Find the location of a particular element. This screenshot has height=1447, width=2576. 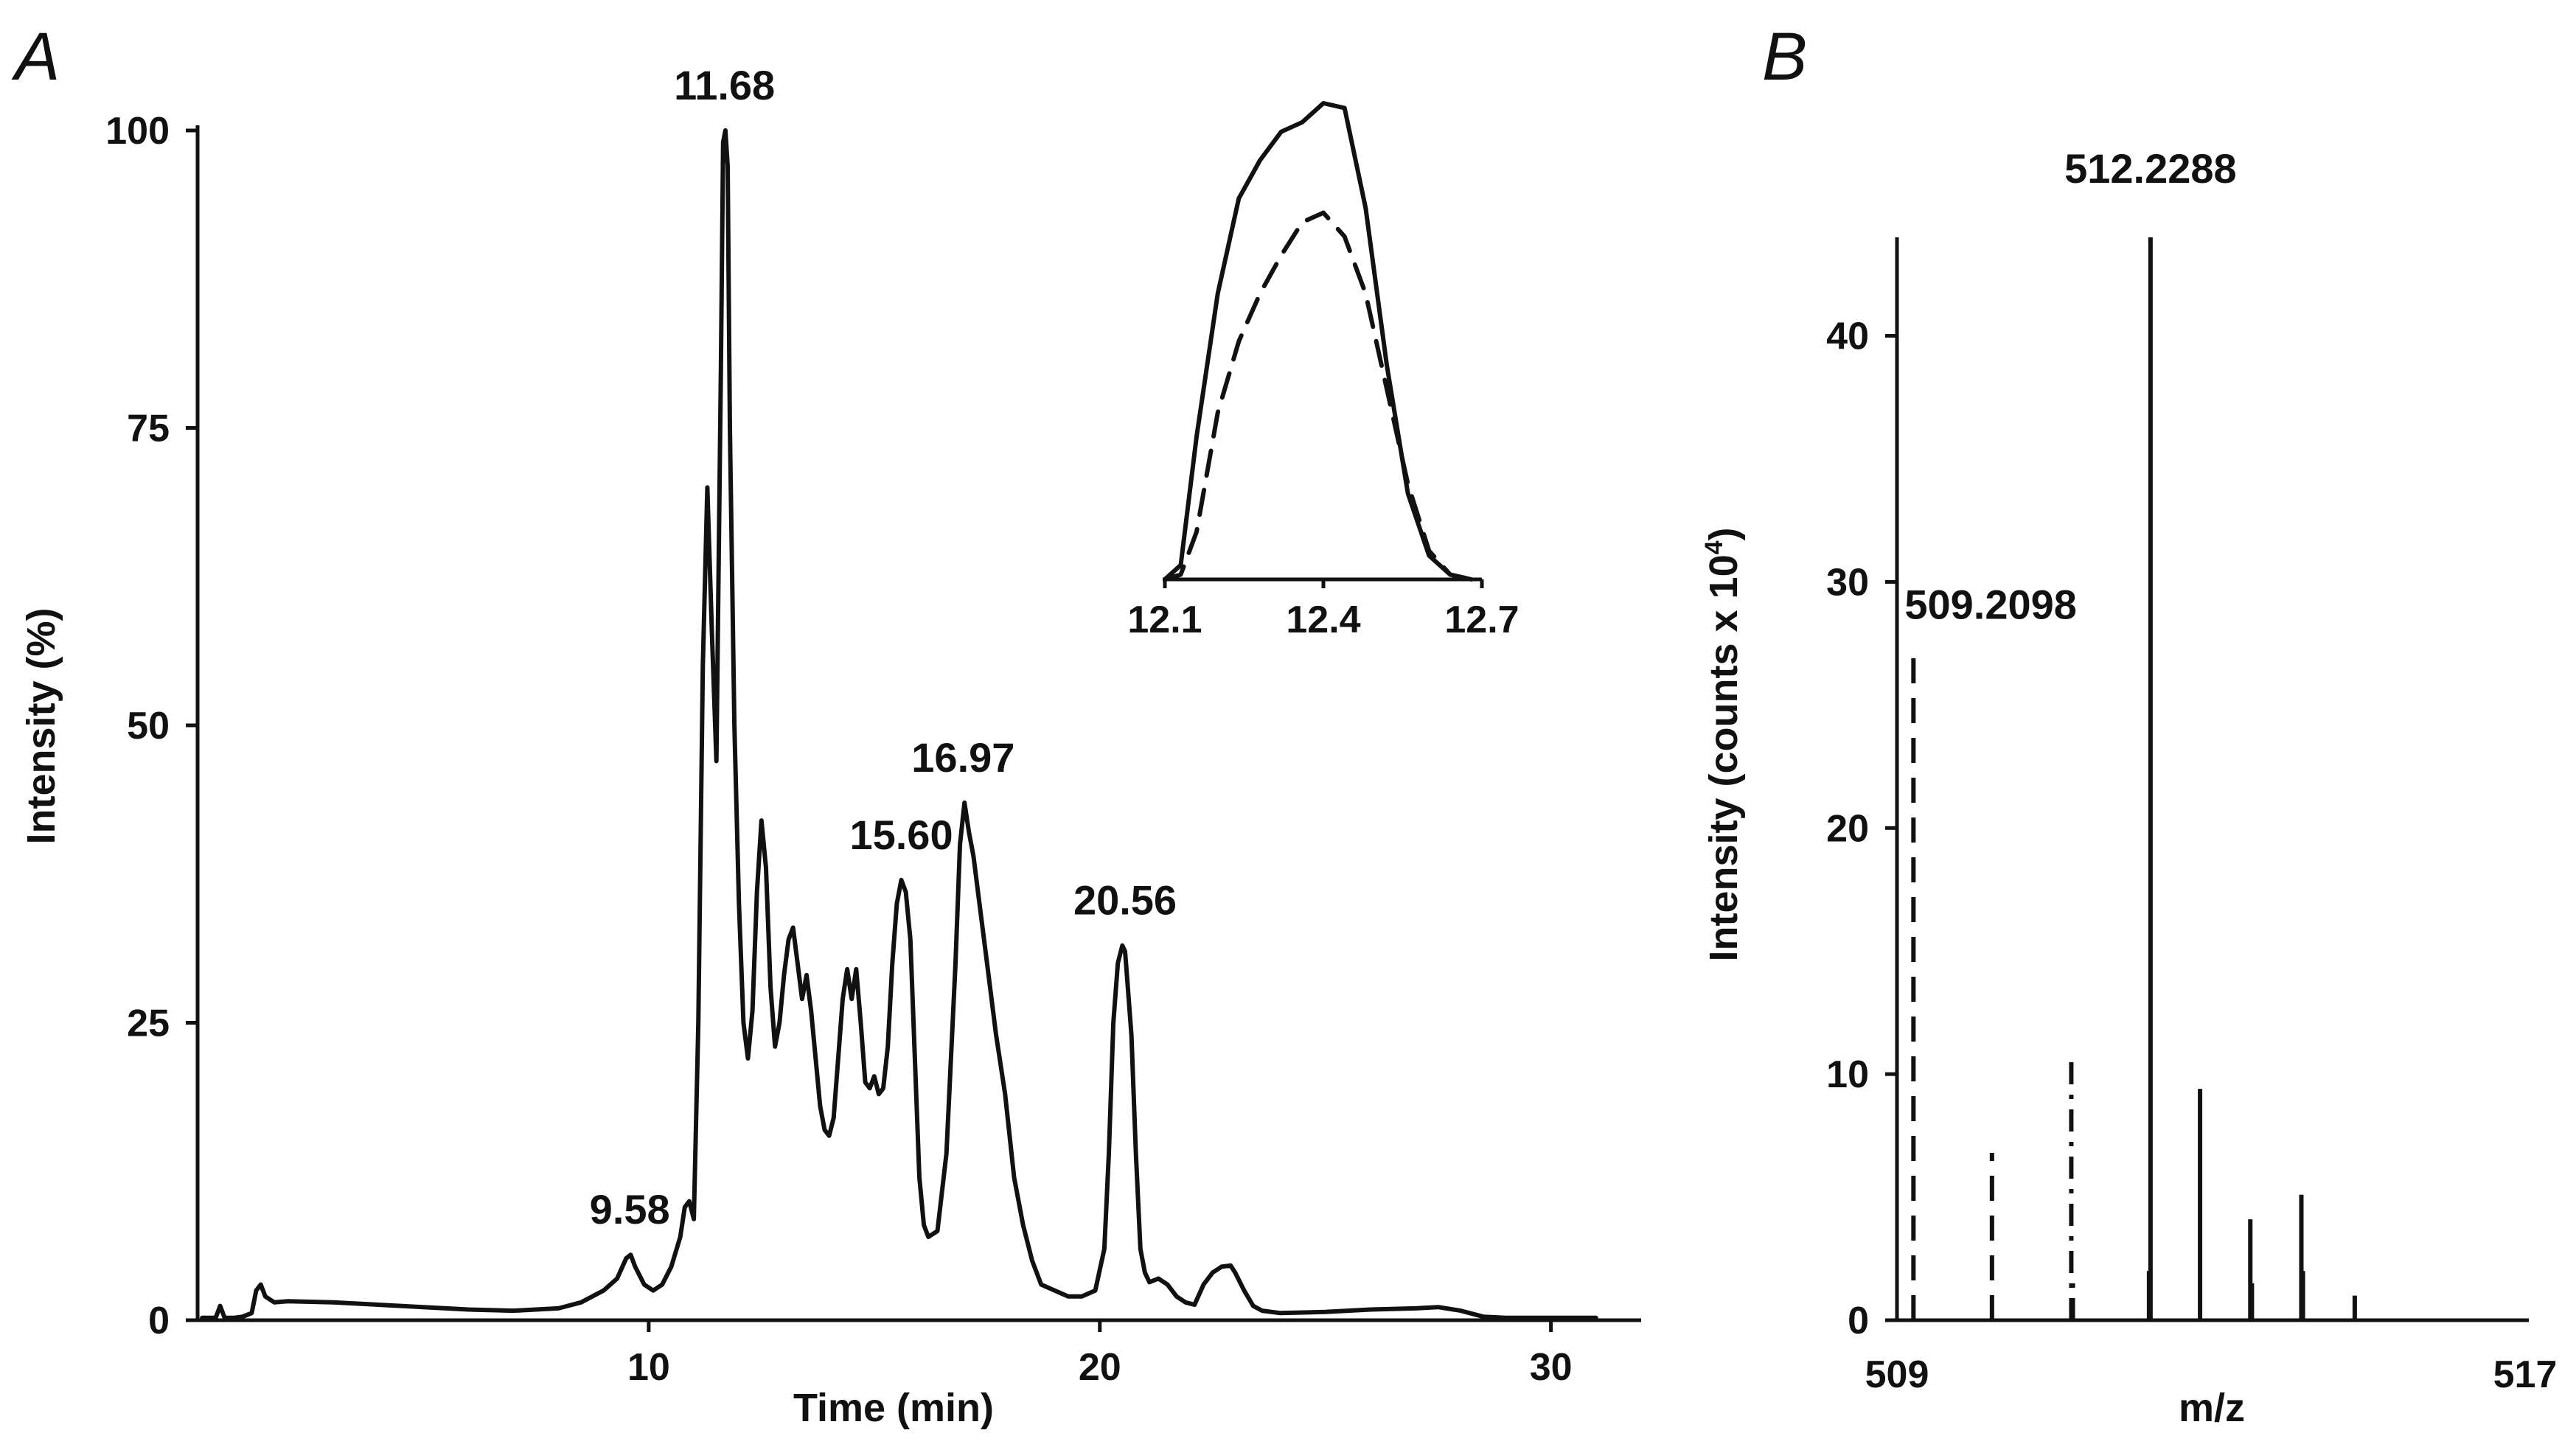

inset-tick-labels: 12.1 12.4 12.7 is located at coordinates (1323, 620).